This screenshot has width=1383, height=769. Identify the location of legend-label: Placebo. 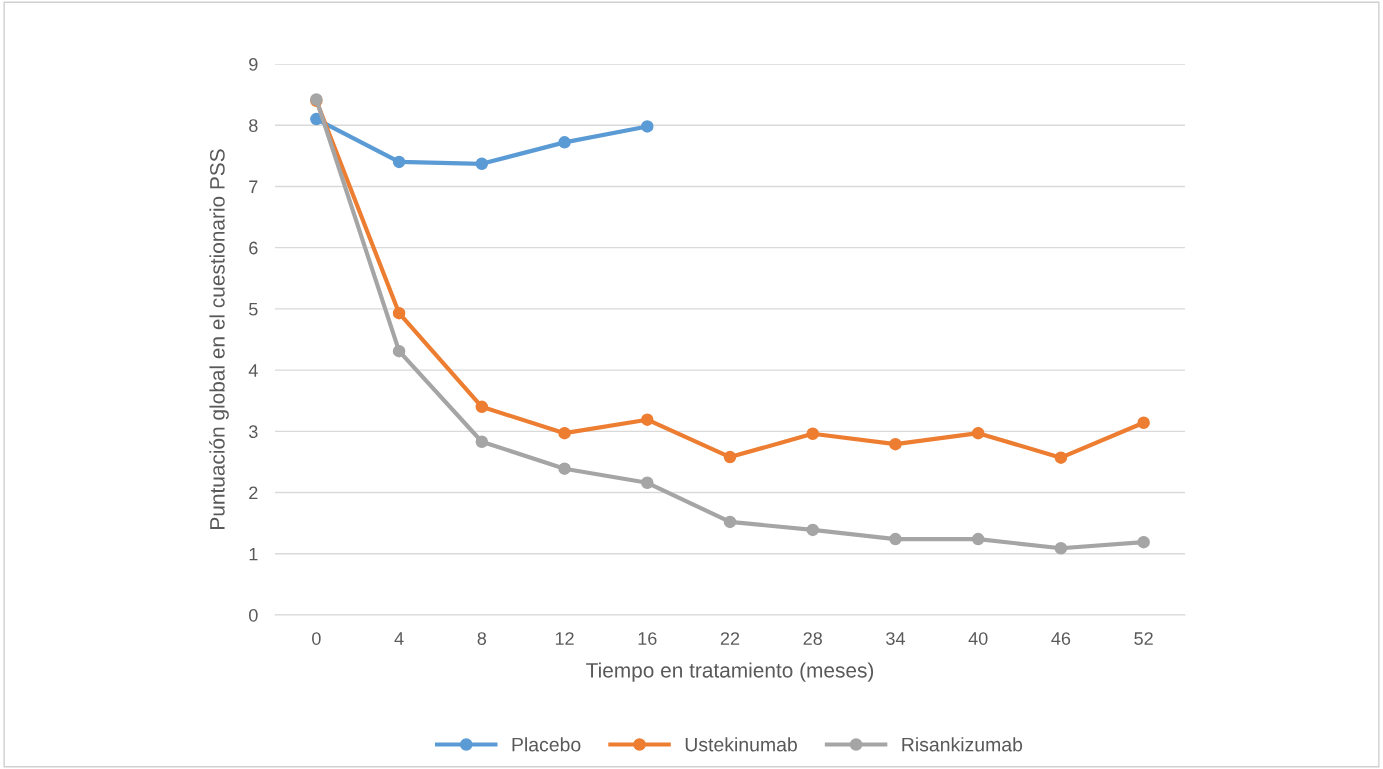
(546, 744).